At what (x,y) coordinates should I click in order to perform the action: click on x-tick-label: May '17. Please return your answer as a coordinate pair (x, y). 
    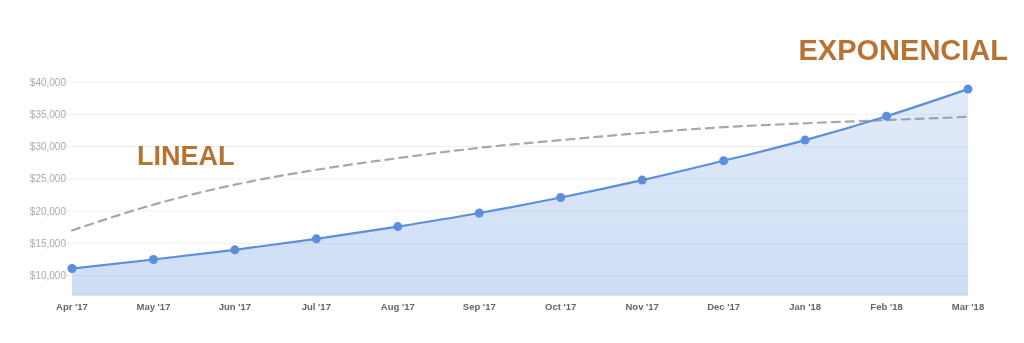
    Looking at the image, I should click on (153, 306).